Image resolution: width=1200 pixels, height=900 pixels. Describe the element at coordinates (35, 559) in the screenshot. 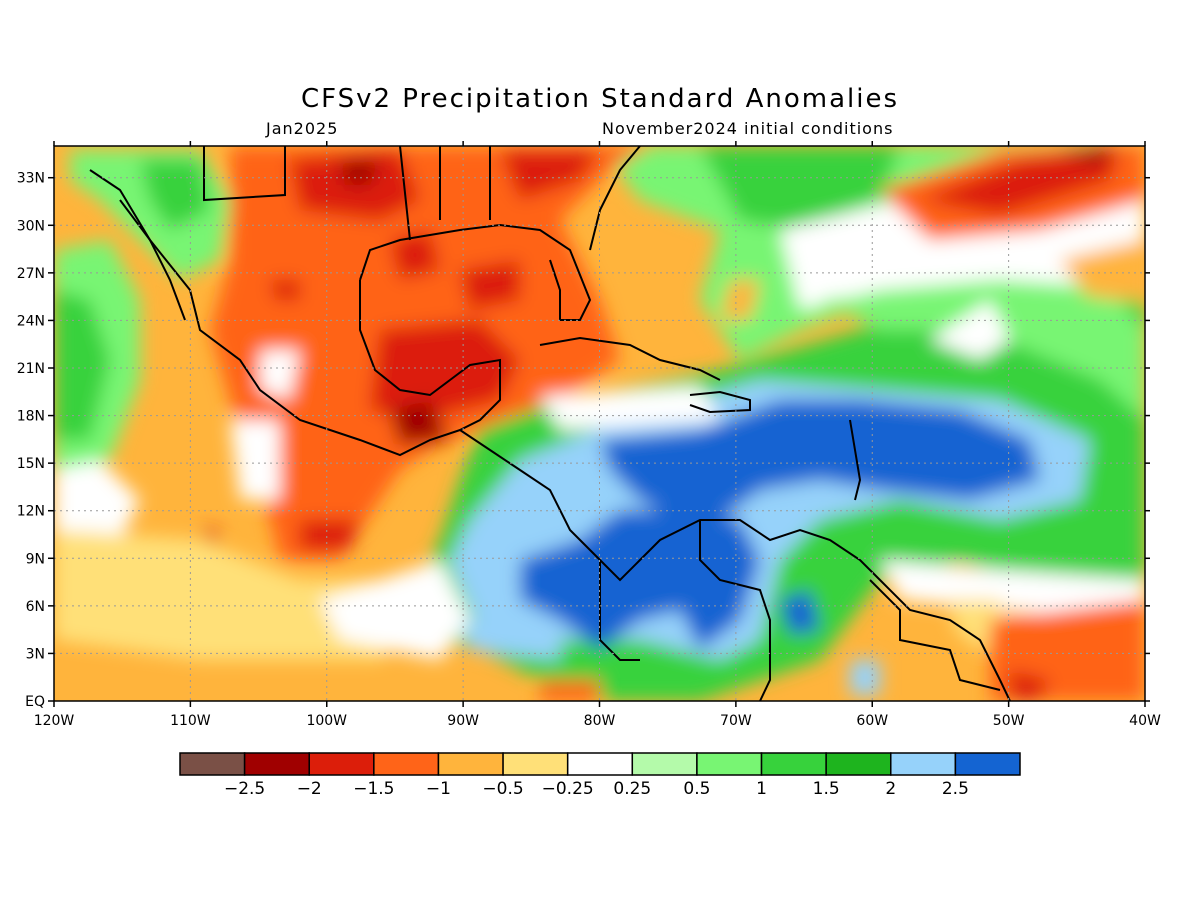

I see `y-tick-label: 9N` at that location.